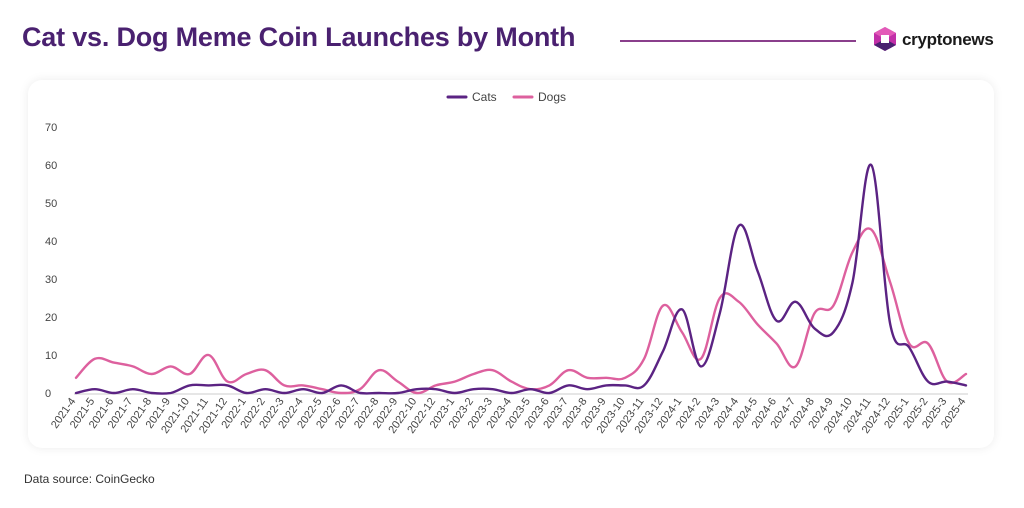  What do you see at coordinates (51, 204) in the screenshot?
I see `y-tick-label: 50` at bounding box center [51, 204].